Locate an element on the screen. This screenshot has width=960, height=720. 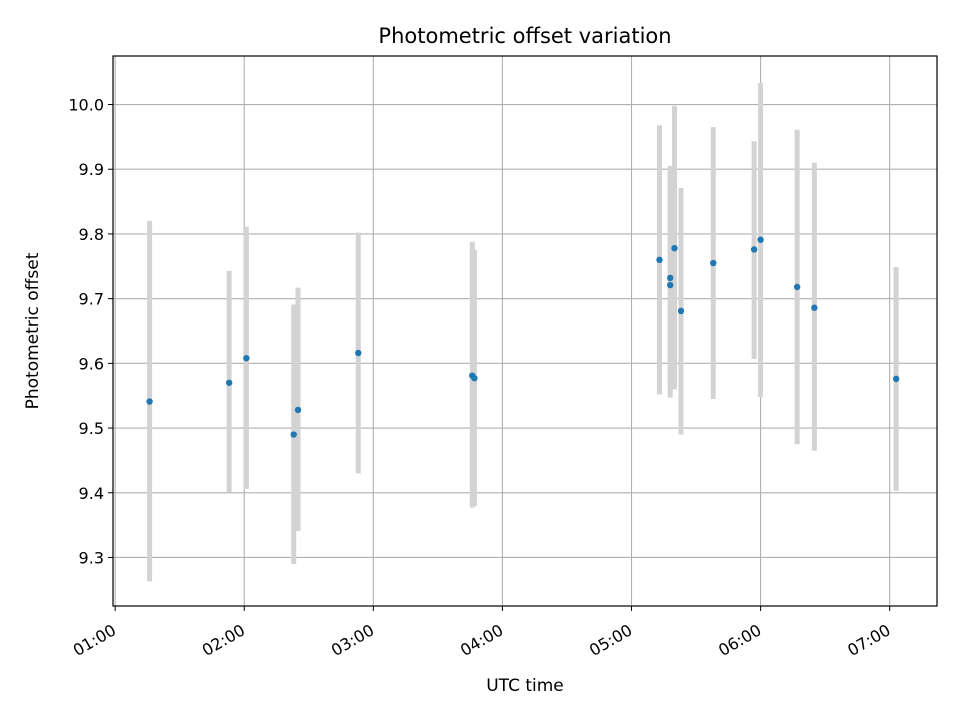
y-axis-label: Photometric offset is located at coordinates (33, 330).